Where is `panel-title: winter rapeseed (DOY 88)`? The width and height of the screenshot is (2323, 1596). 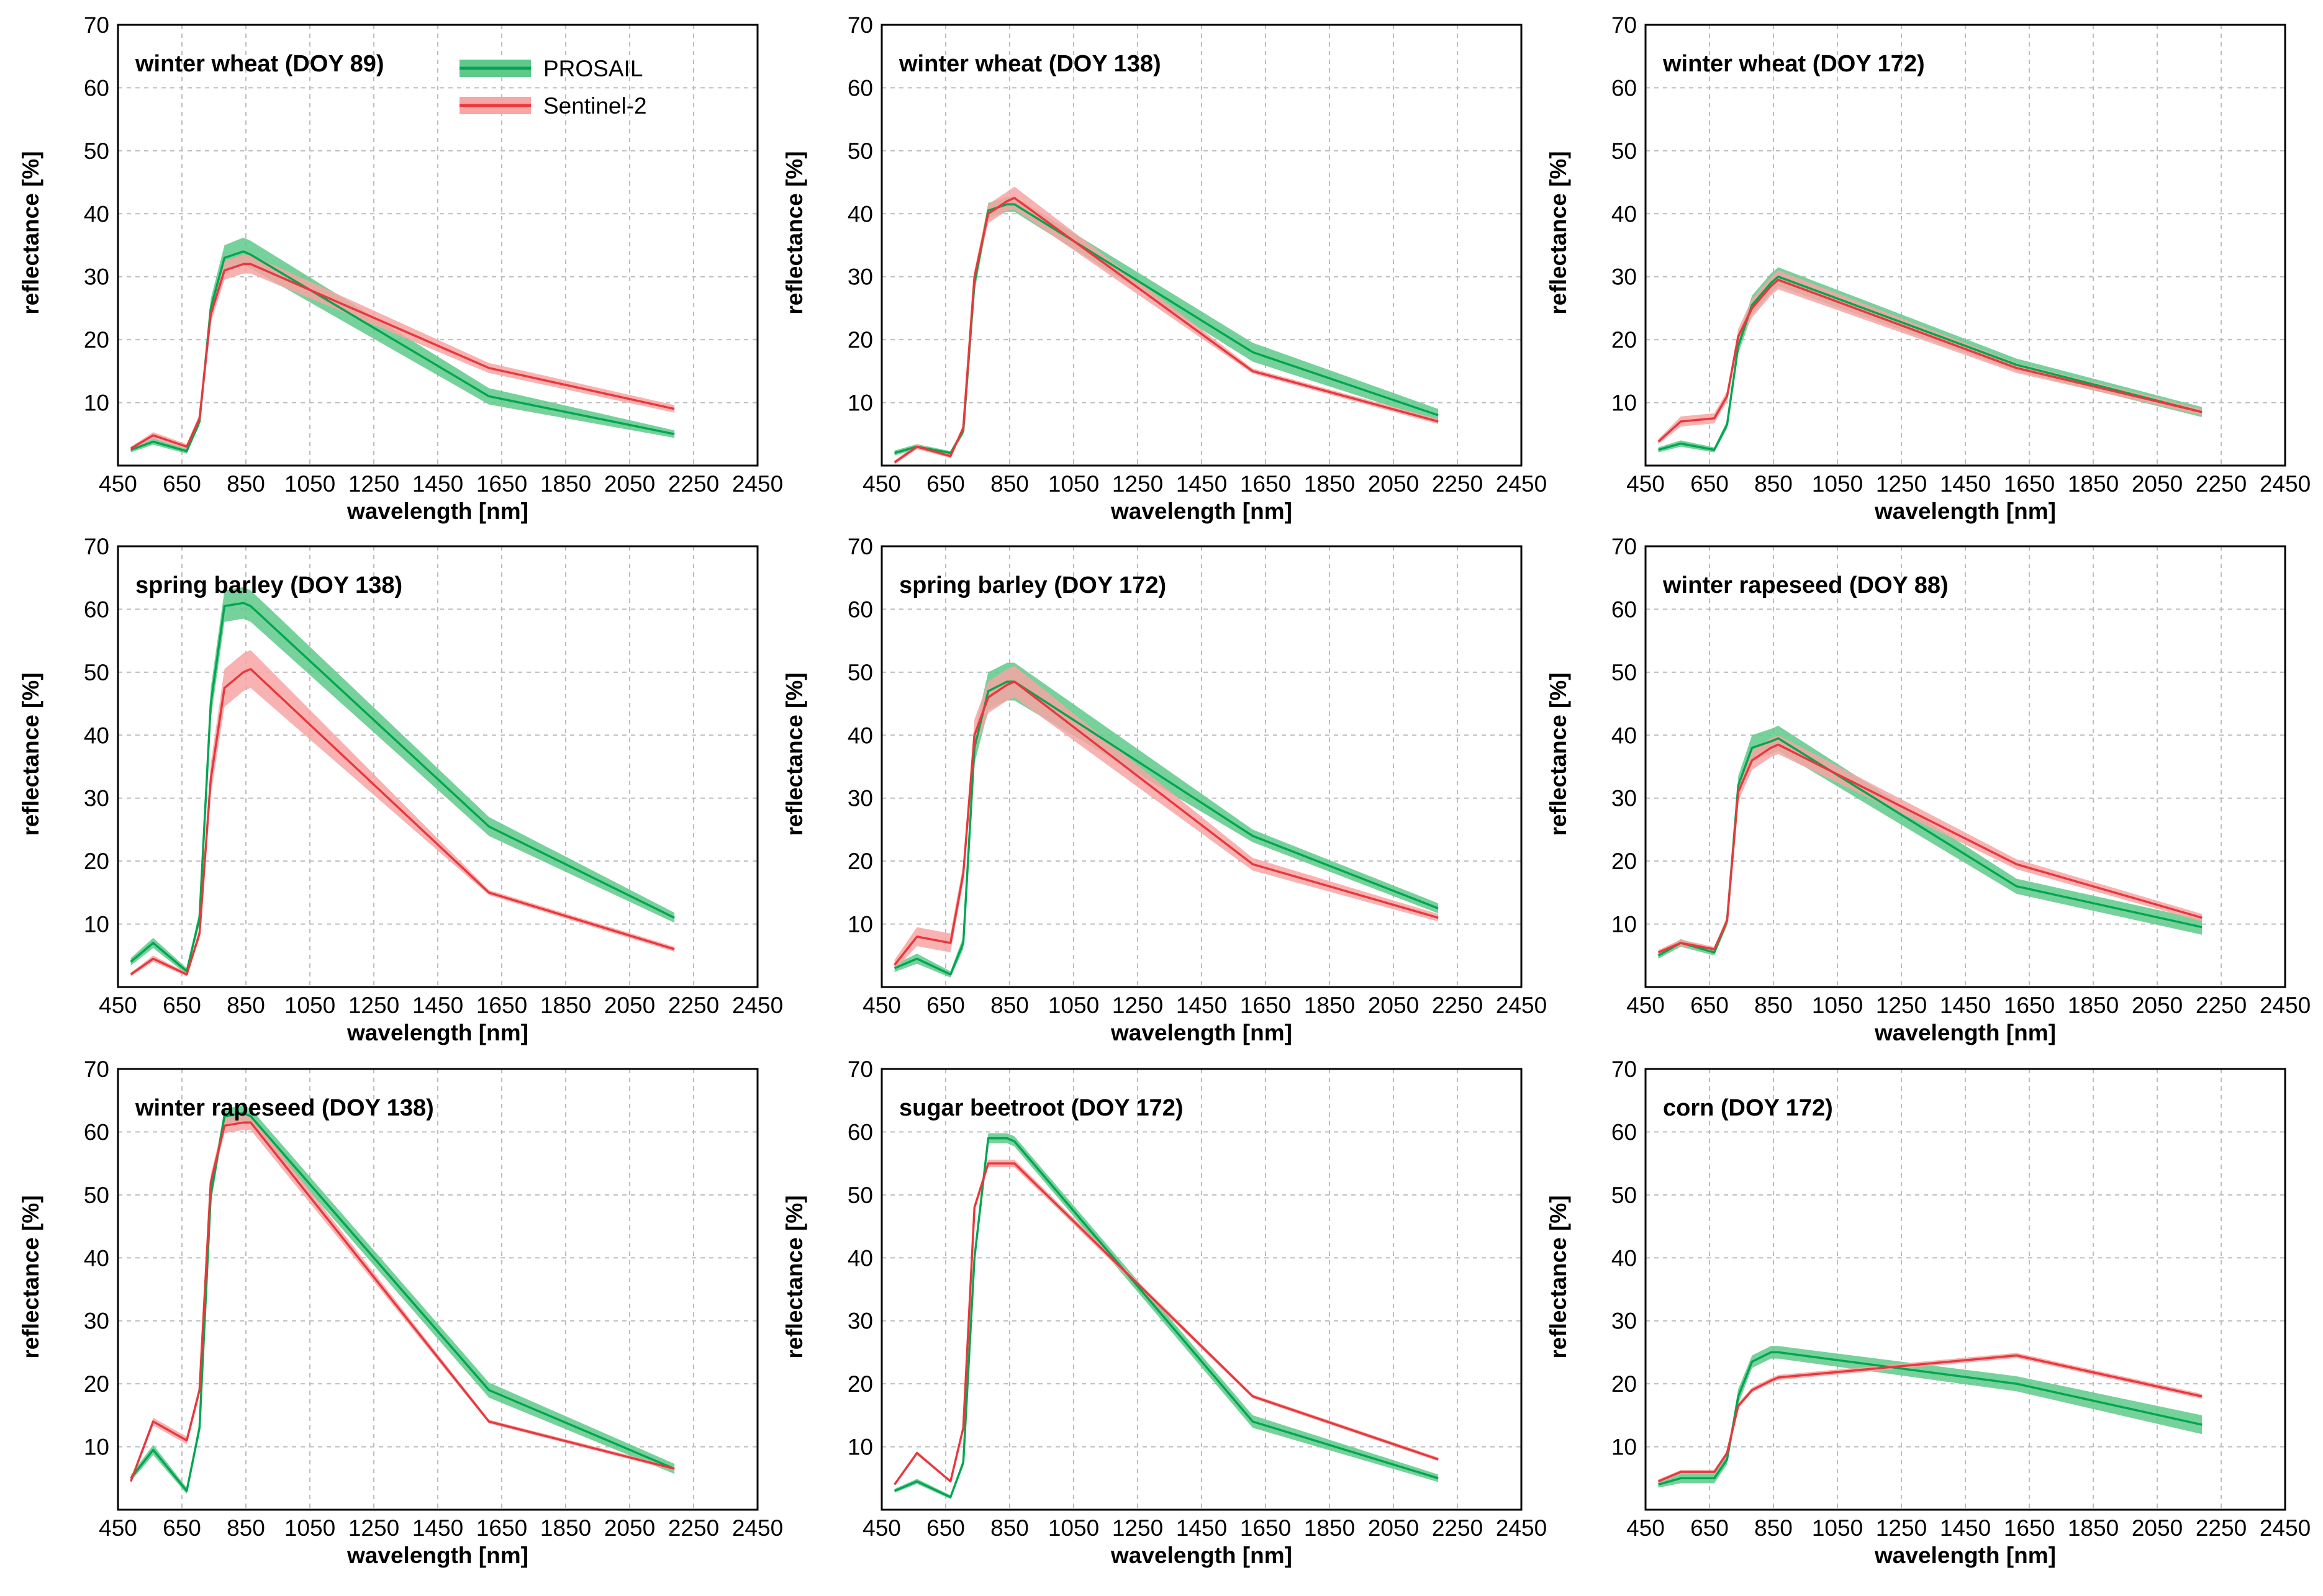
panel-title: winter rapeseed (DOY 88) is located at coordinates (1805, 585).